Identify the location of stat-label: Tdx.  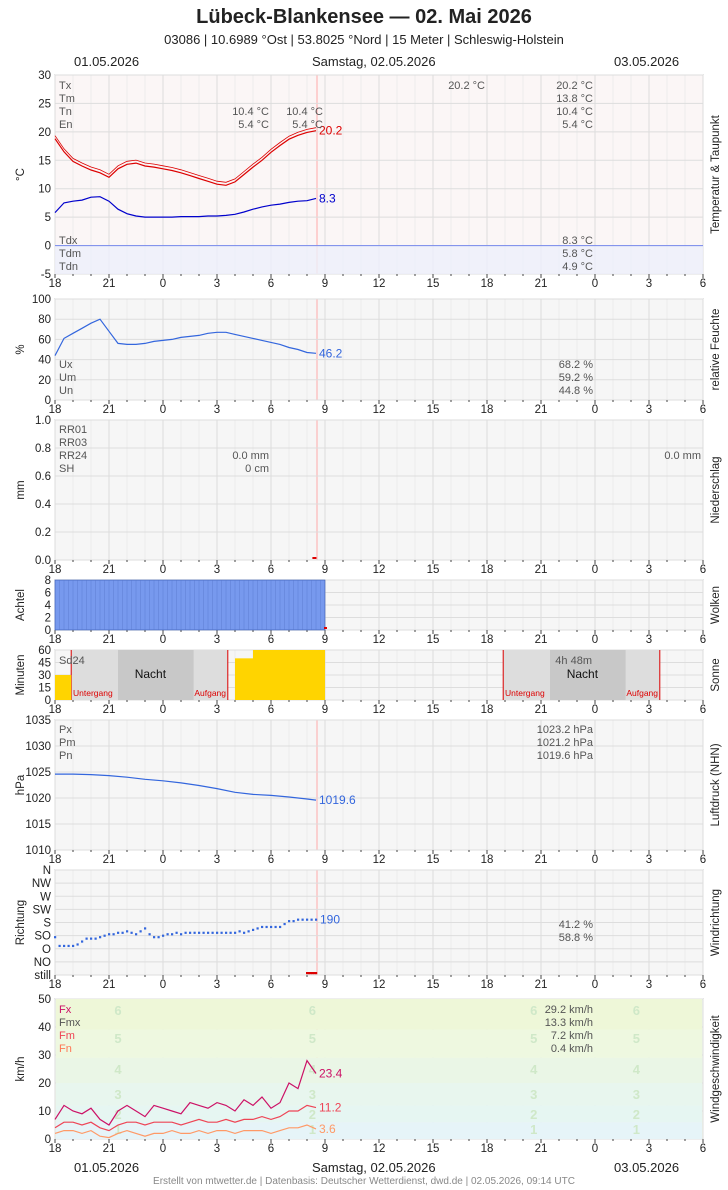
(68, 241).